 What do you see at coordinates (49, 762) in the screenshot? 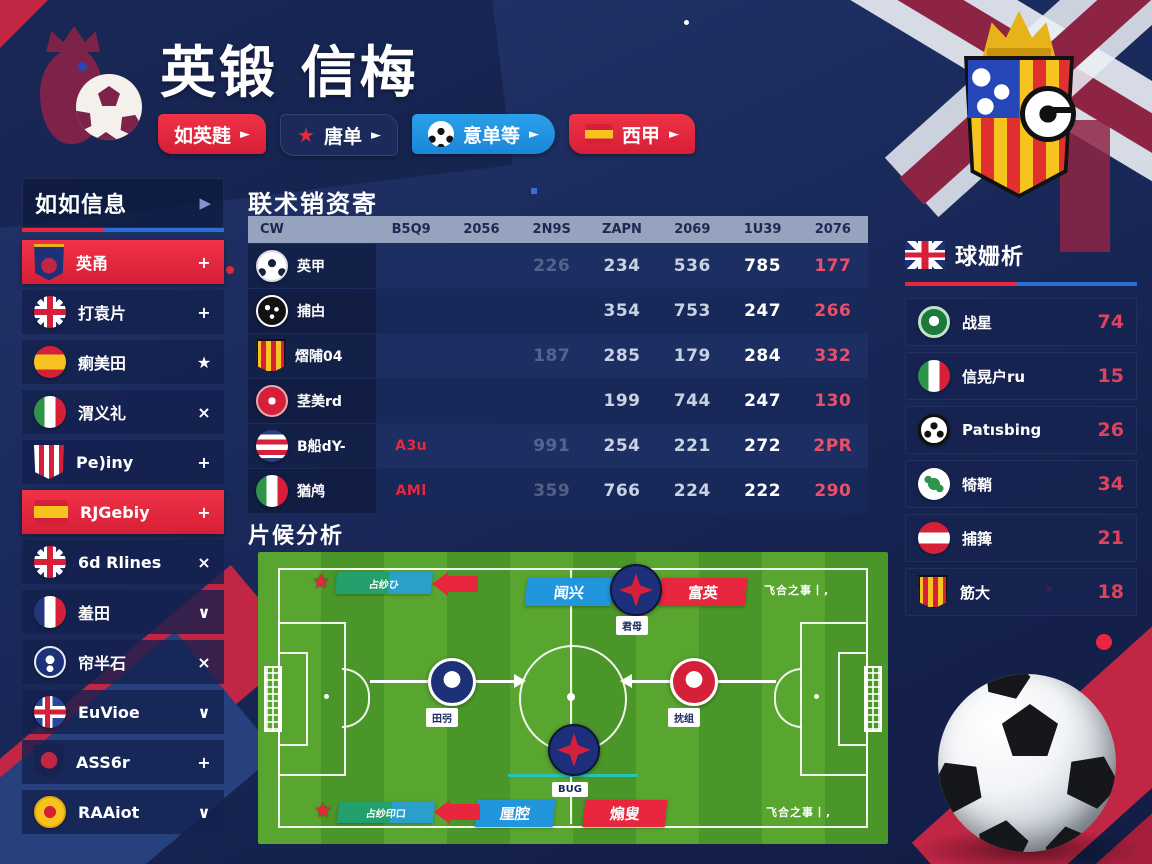
I see `dark-crest-badge-icon` at bounding box center [49, 762].